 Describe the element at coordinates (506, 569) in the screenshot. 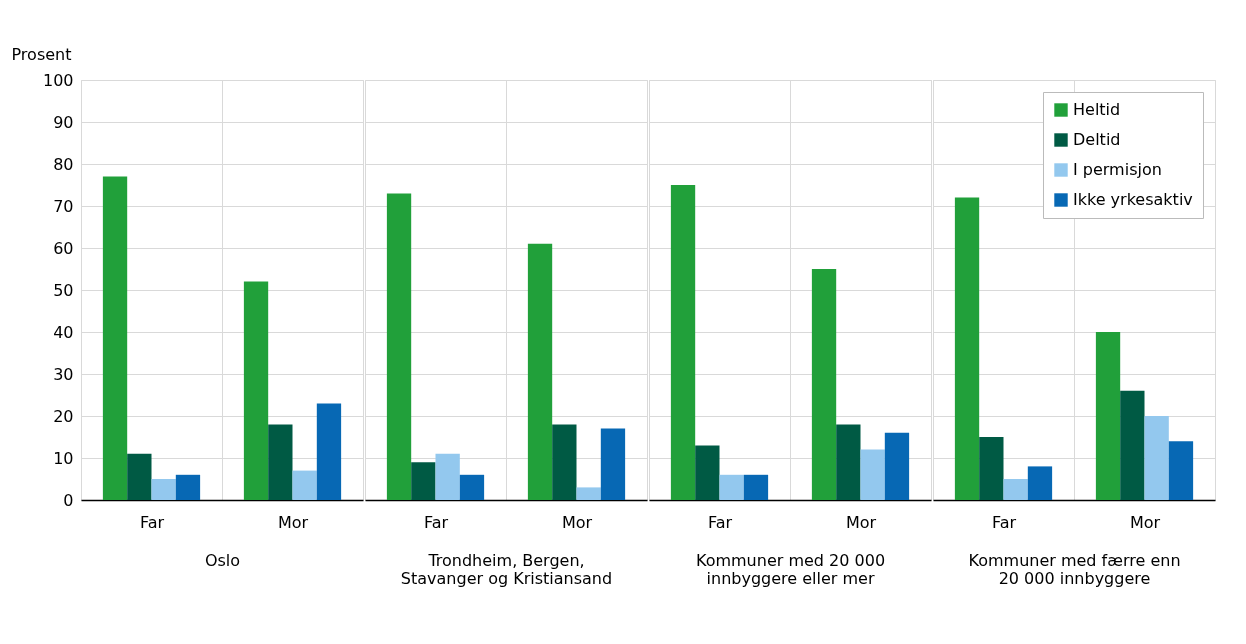

I see `x-axis-title: Trondheim, Bergen, Stavanger og Kristiansand` at that location.